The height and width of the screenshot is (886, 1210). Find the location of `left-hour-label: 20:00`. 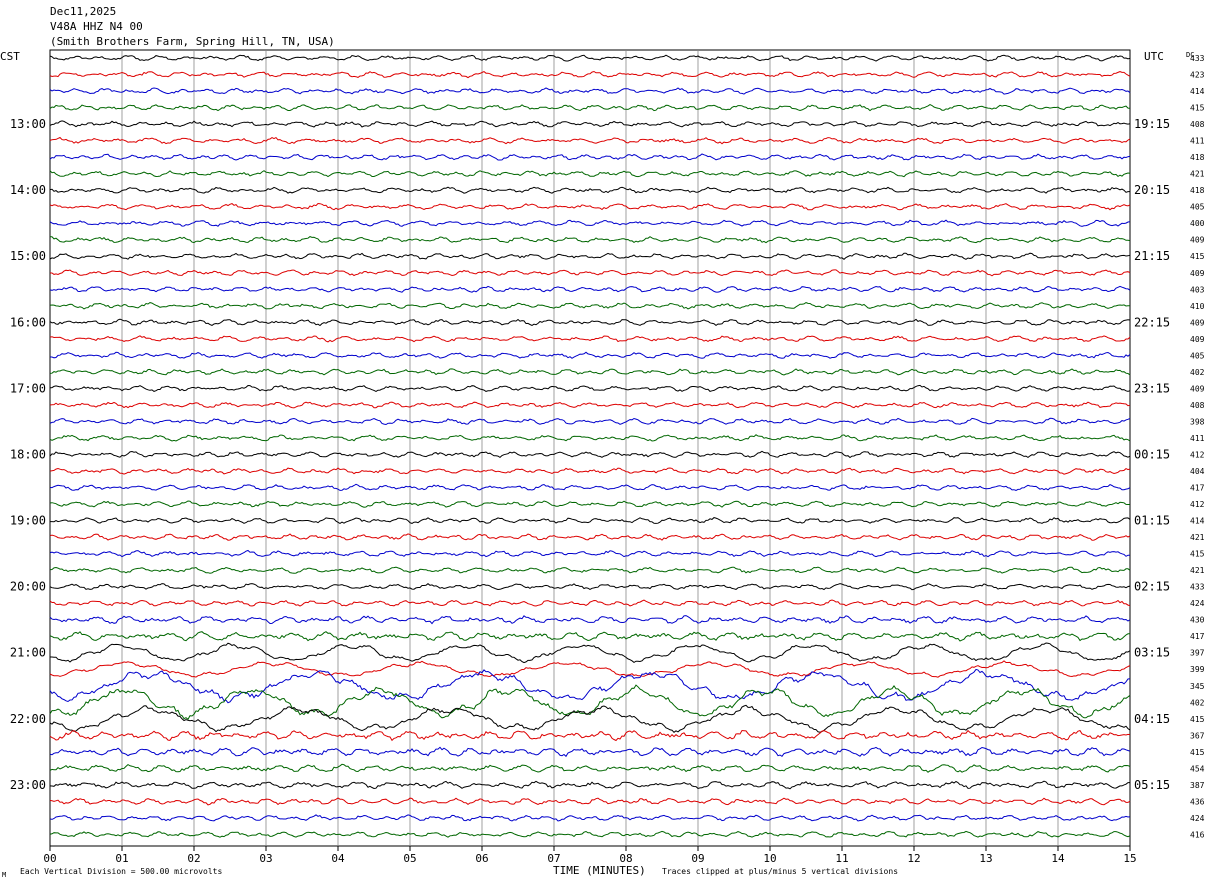

left-hour-label: 20:00 is located at coordinates (28, 587).